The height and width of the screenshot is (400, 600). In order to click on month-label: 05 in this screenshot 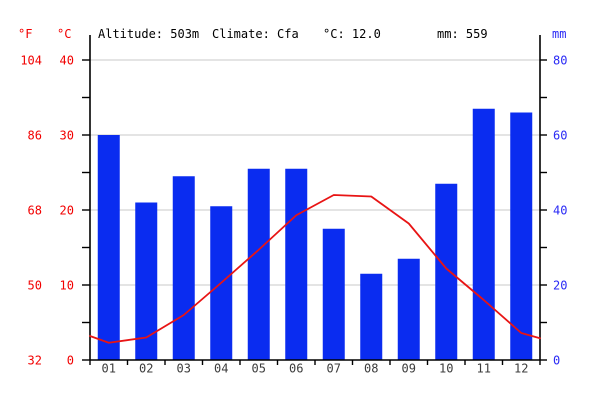, I will do `click(259, 369)`.